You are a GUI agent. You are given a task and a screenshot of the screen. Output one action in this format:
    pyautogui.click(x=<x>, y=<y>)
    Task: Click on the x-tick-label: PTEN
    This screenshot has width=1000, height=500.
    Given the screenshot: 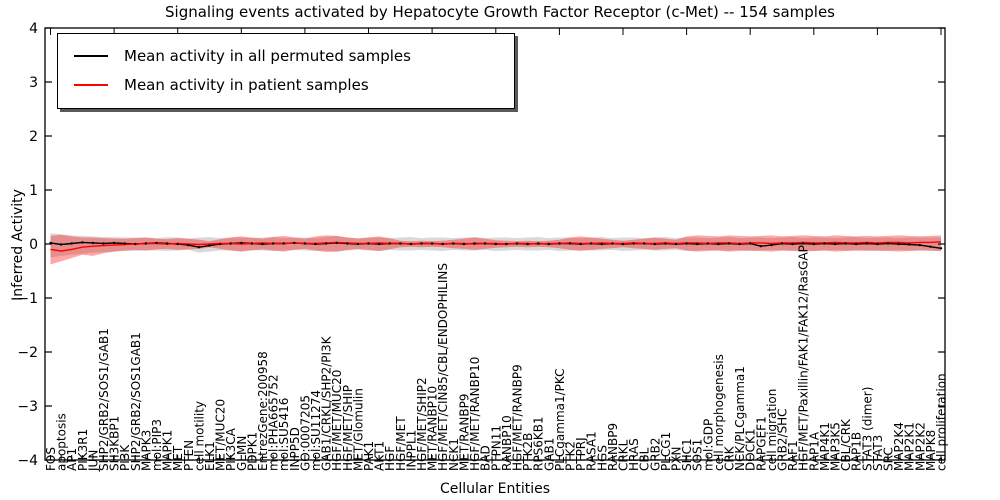 What is the action you would take?
    pyautogui.click(x=189, y=455)
    